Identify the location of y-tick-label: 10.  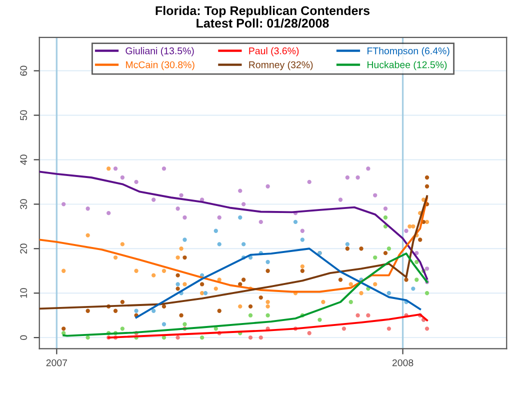
(24, 293).